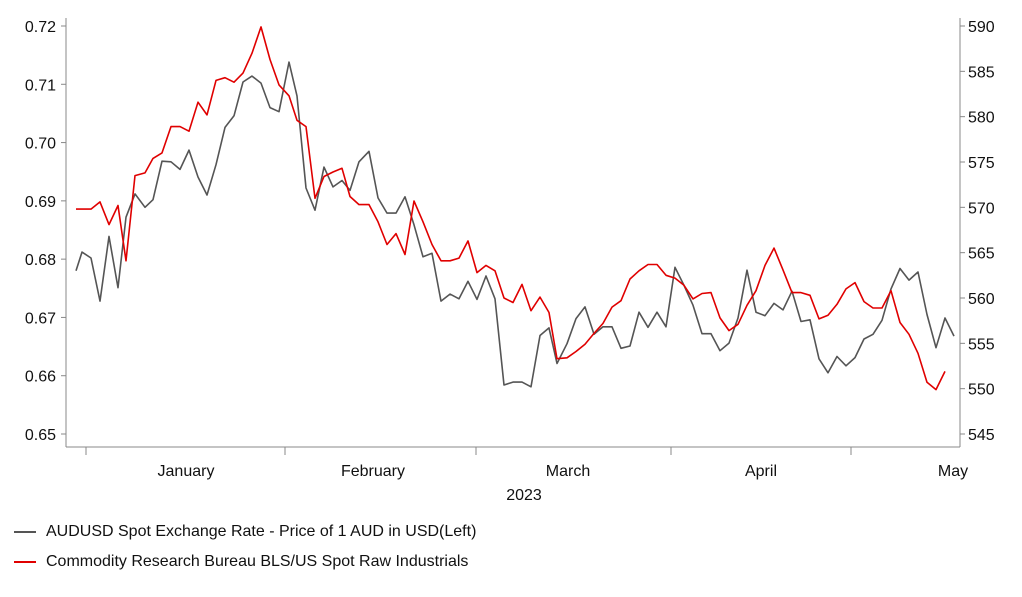  Describe the element at coordinates (40, 318) in the screenshot. I see `left-tick-label: 0.67` at that location.